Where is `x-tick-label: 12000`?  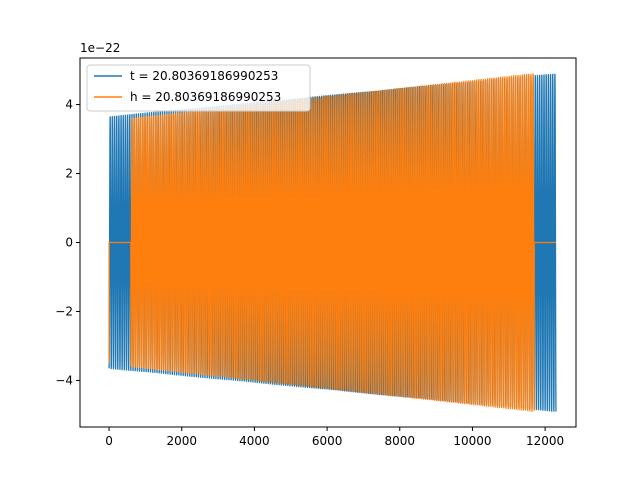 x-tick-label: 12000 is located at coordinates (545, 441).